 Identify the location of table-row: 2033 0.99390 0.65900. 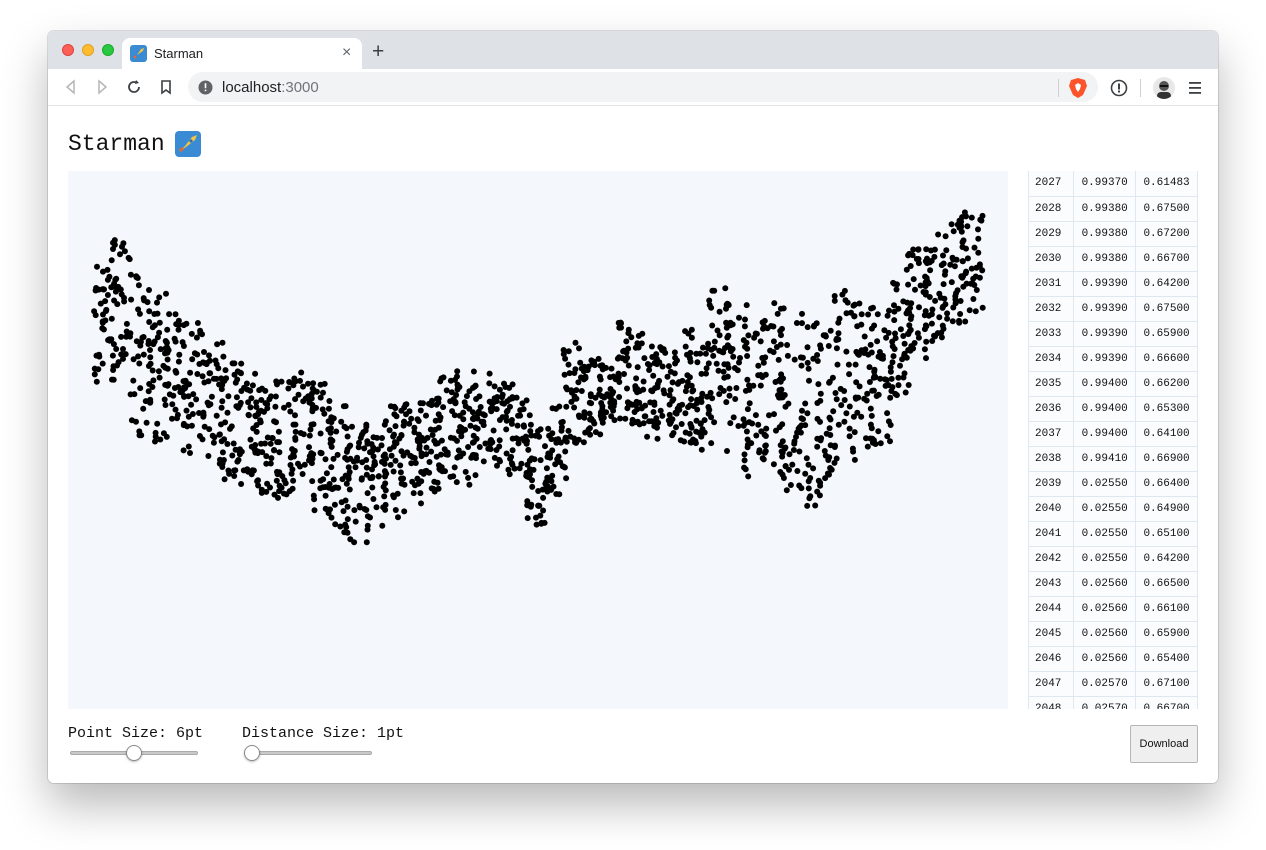
(1113, 334).